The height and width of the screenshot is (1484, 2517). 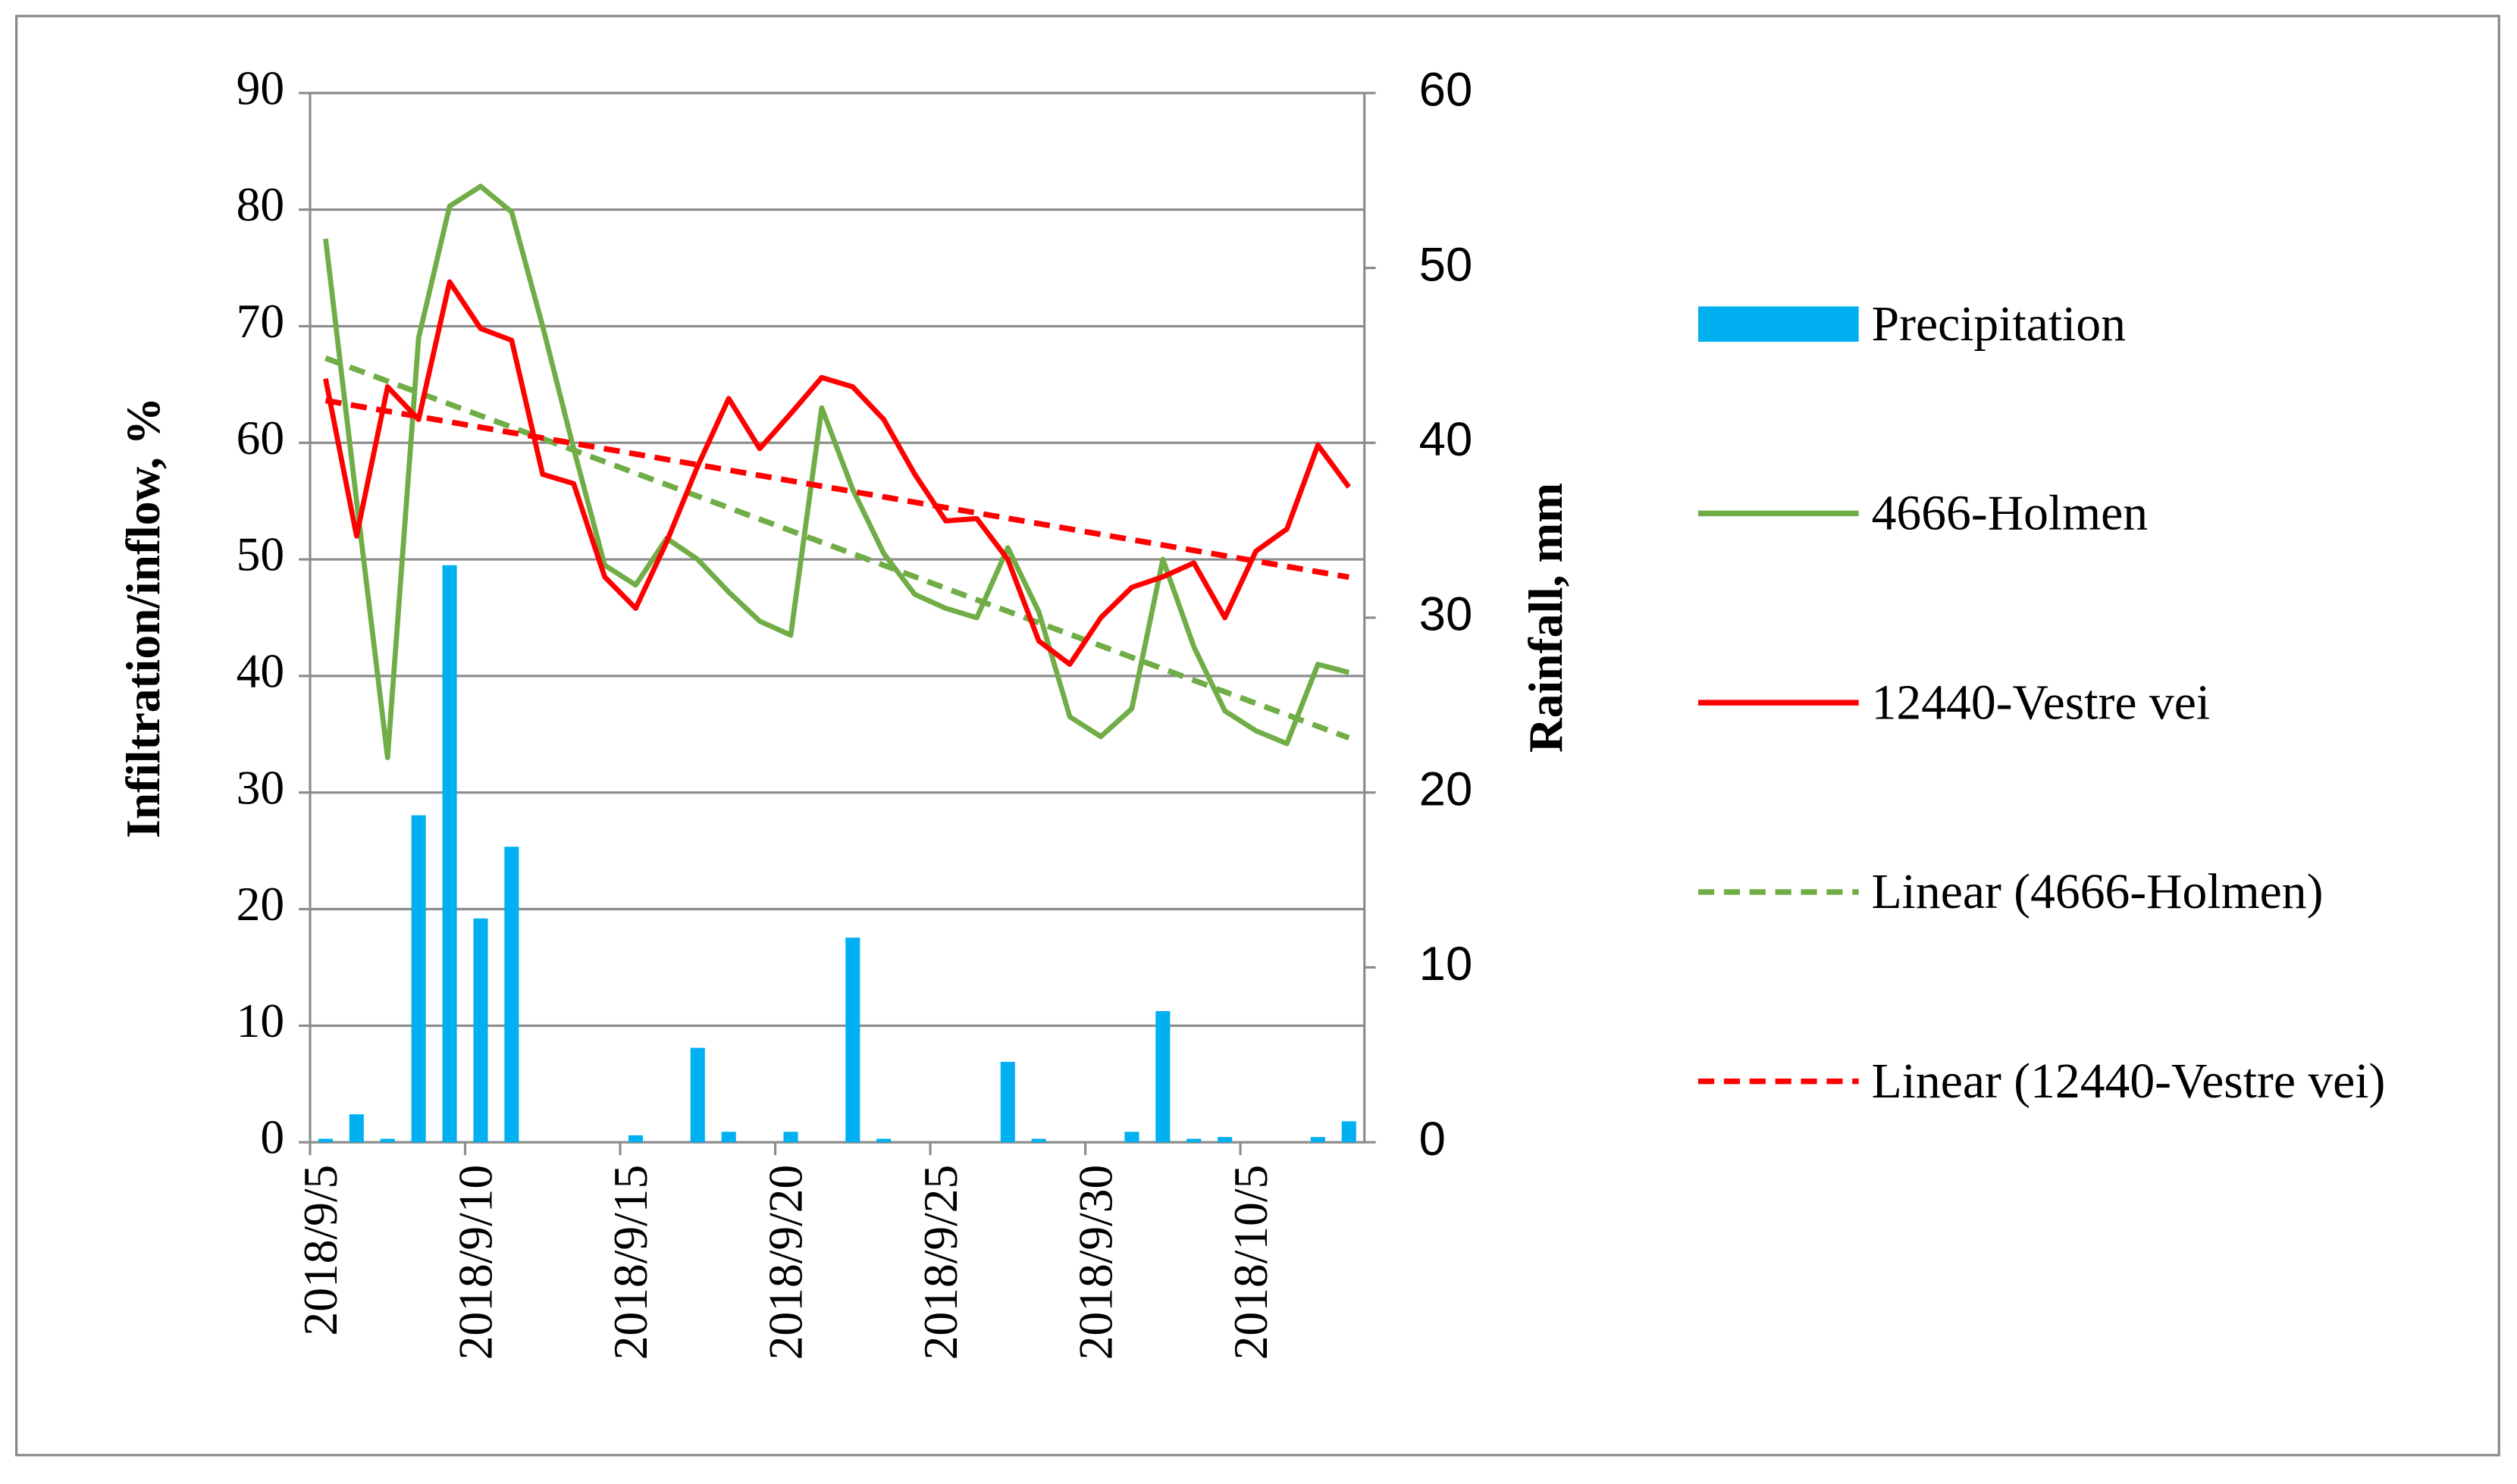 What do you see at coordinates (1446, 789) in the screenshot?
I see `y2-tick-label: 20` at bounding box center [1446, 789].